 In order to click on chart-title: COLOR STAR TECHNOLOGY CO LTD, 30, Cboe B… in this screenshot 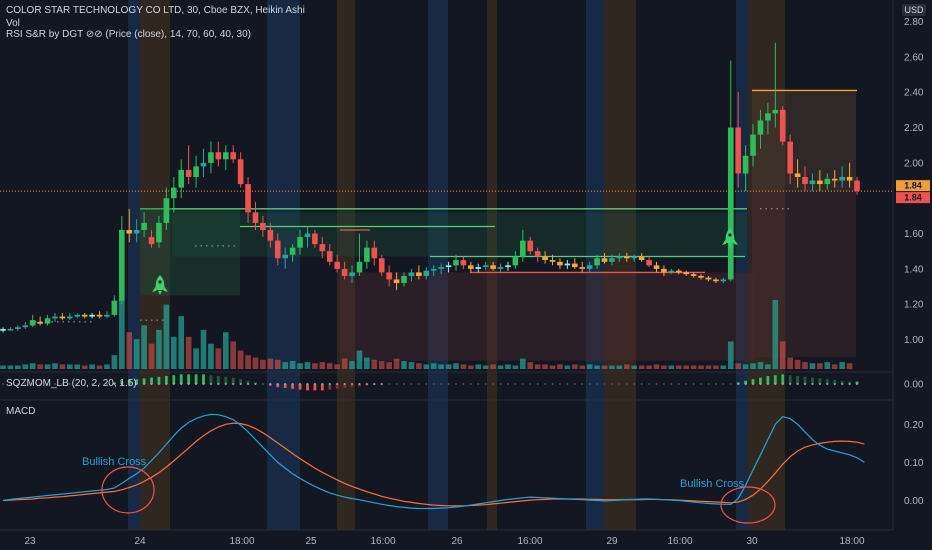, I will do `click(155, 10)`.